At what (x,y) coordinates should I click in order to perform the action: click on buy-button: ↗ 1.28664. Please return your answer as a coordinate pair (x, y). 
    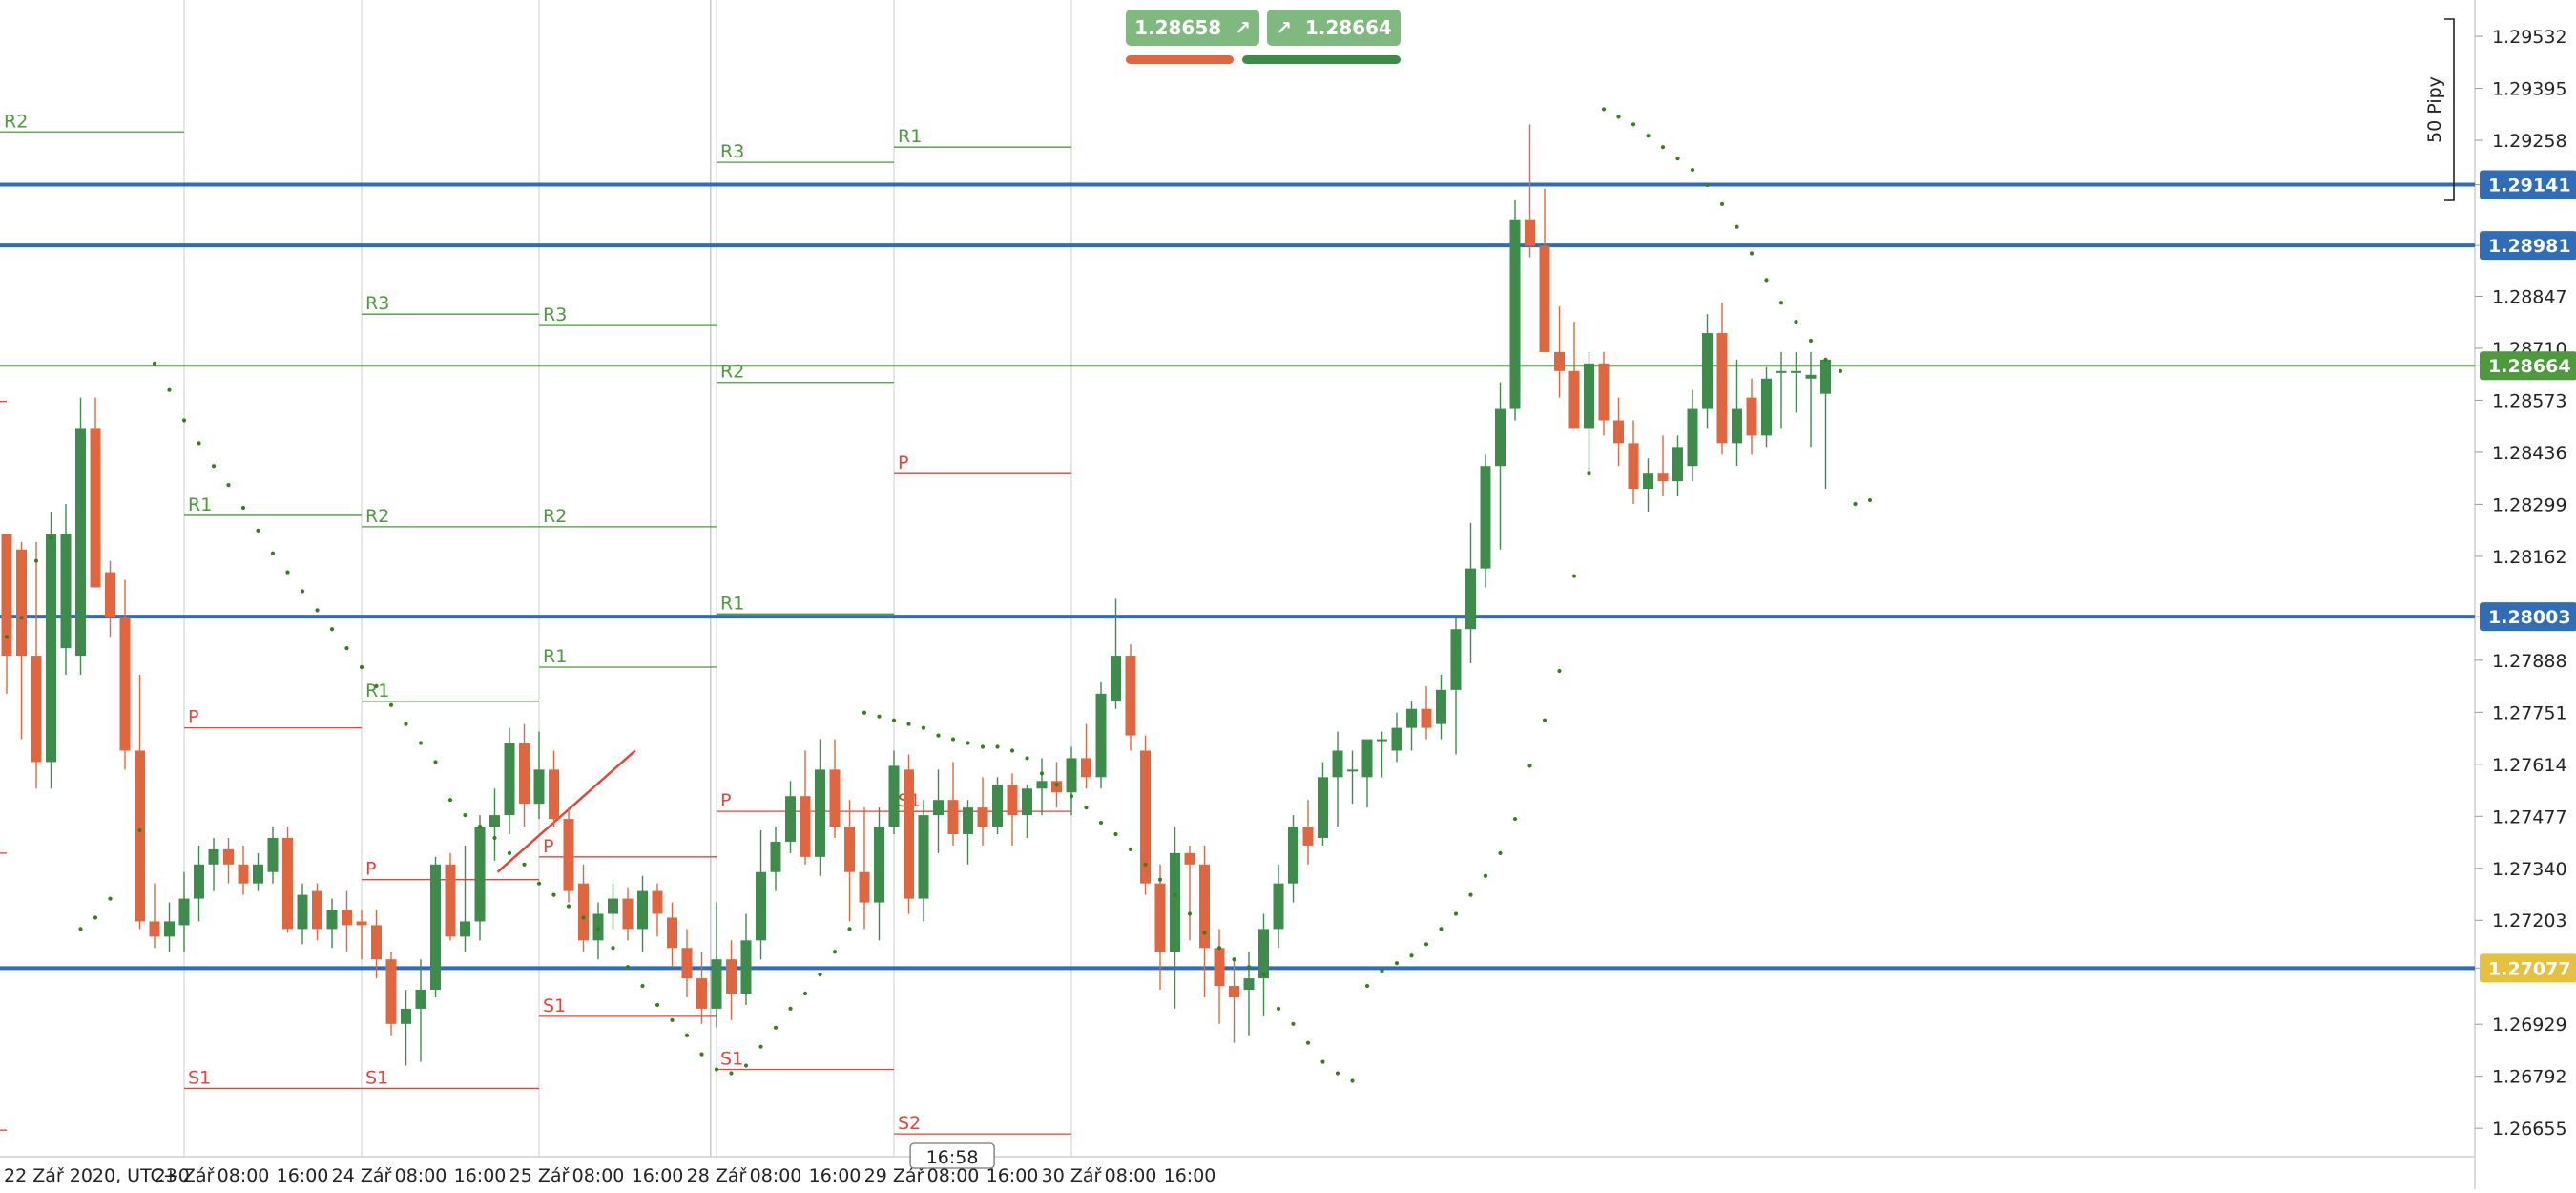
    Looking at the image, I should click on (1334, 28).